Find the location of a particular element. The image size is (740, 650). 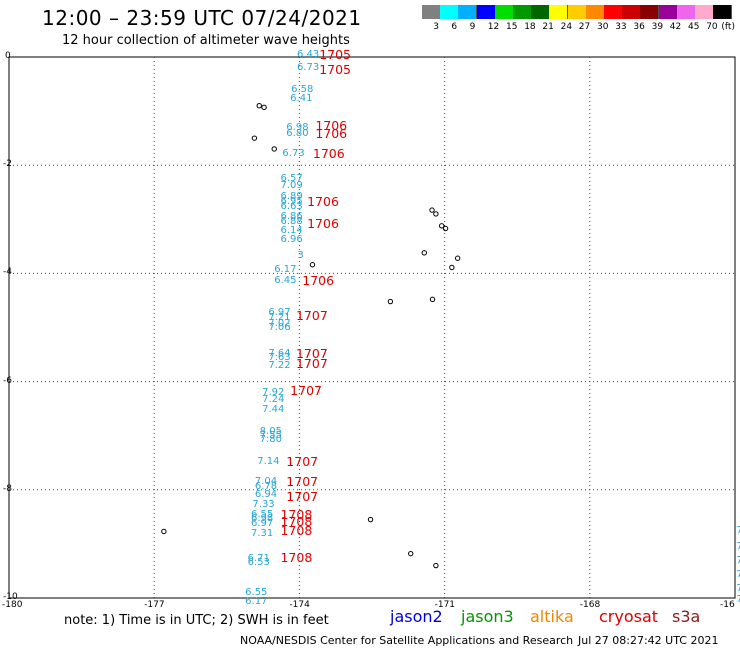

wave-height-value: 6.88 is located at coordinates (291, 221).